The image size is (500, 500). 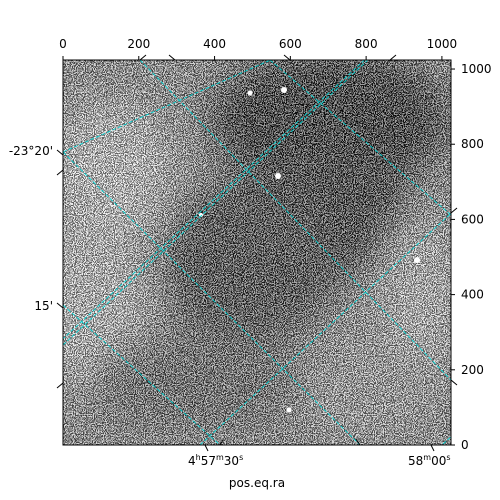 I want to click on ra-tick-label-1: 4h57m30s, so click(x=215, y=460).